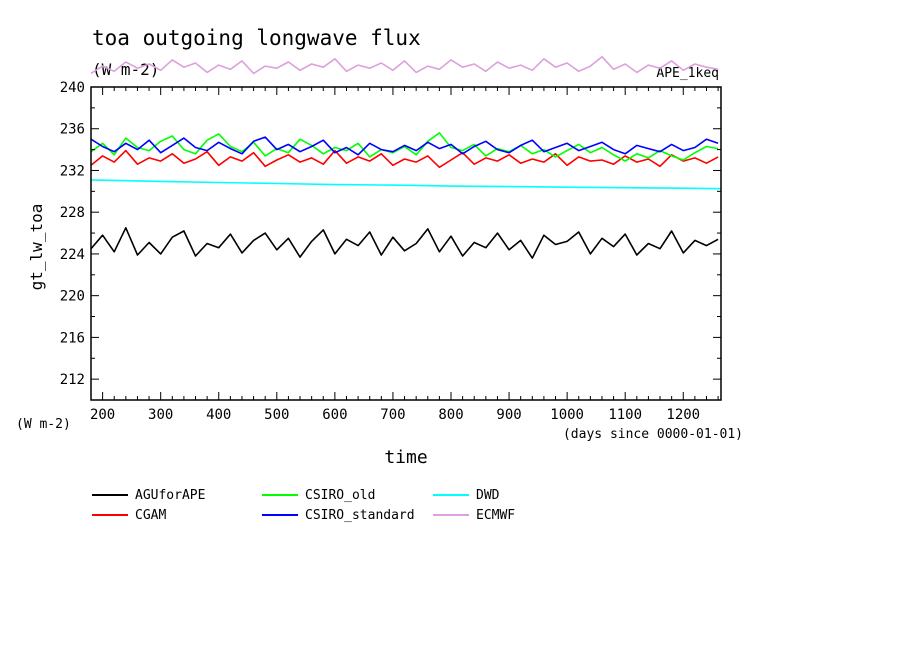 Image resolution: width=904 pixels, height=654 pixels. Describe the element at coordinates (474, 515) in the screenshot. I see `legend-item: ECMWF` at that location.